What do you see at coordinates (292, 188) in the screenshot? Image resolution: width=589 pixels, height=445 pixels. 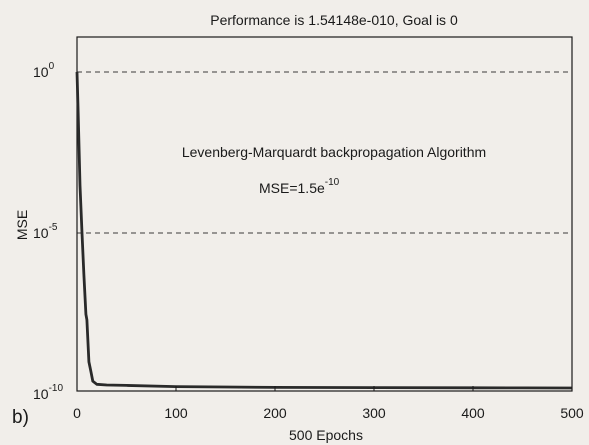 I see `mse-text-base: MSE=1.5e` at bounding box center [292, 188].